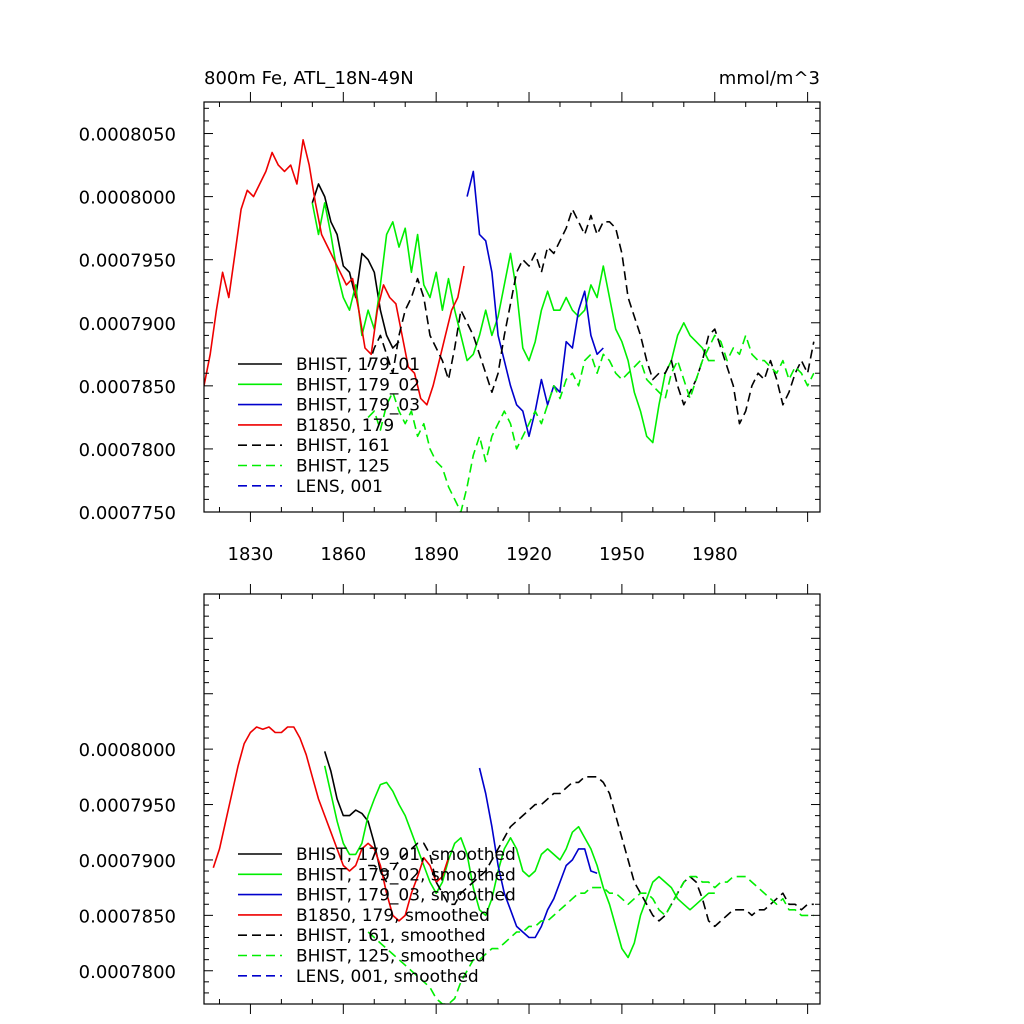 This screenshot has height=1024, width=1024. I want to click on chart-units: mmol/m^3, so click(769, 78).